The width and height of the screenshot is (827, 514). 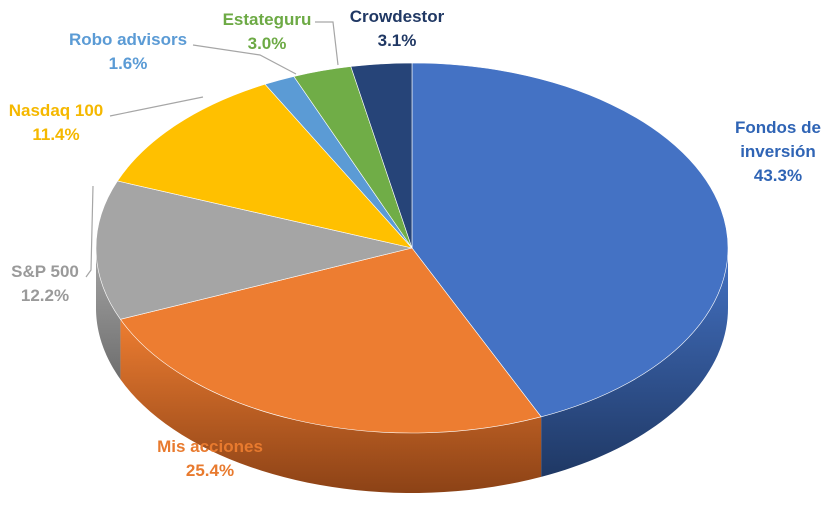 I want to click on data-label-name-robo-advisors: Robo advisors, so click(x=128, y=39).